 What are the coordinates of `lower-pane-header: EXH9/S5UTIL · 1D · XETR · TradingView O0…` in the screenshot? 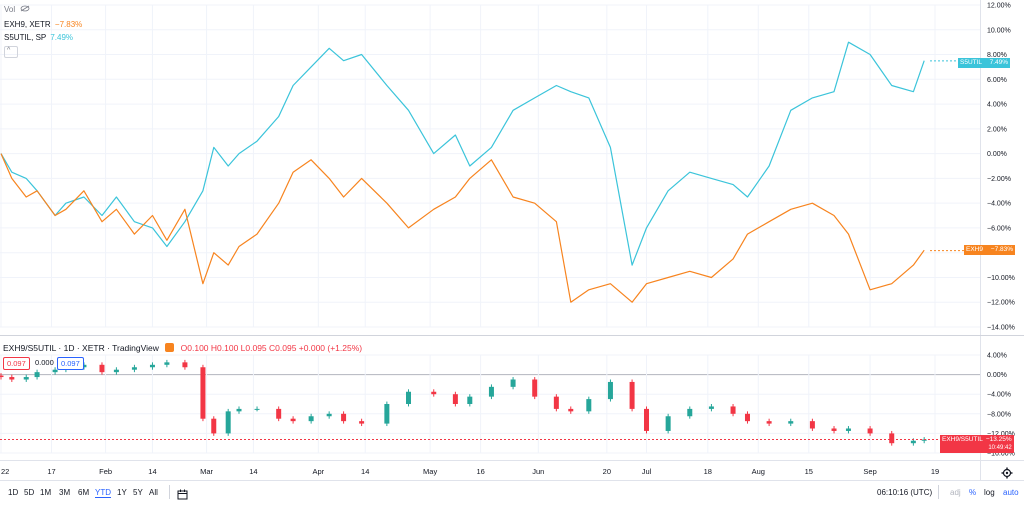 It's located at (182, 348).